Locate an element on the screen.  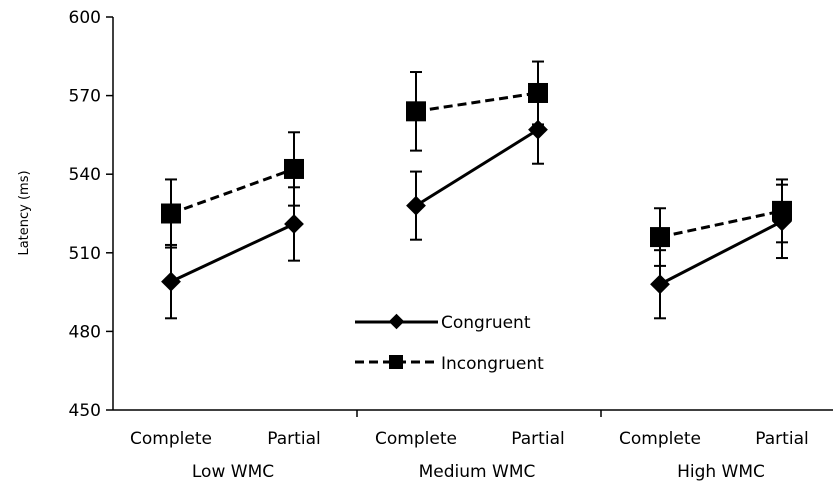
legend-congruent-marker is located at coordinates (396, 321).